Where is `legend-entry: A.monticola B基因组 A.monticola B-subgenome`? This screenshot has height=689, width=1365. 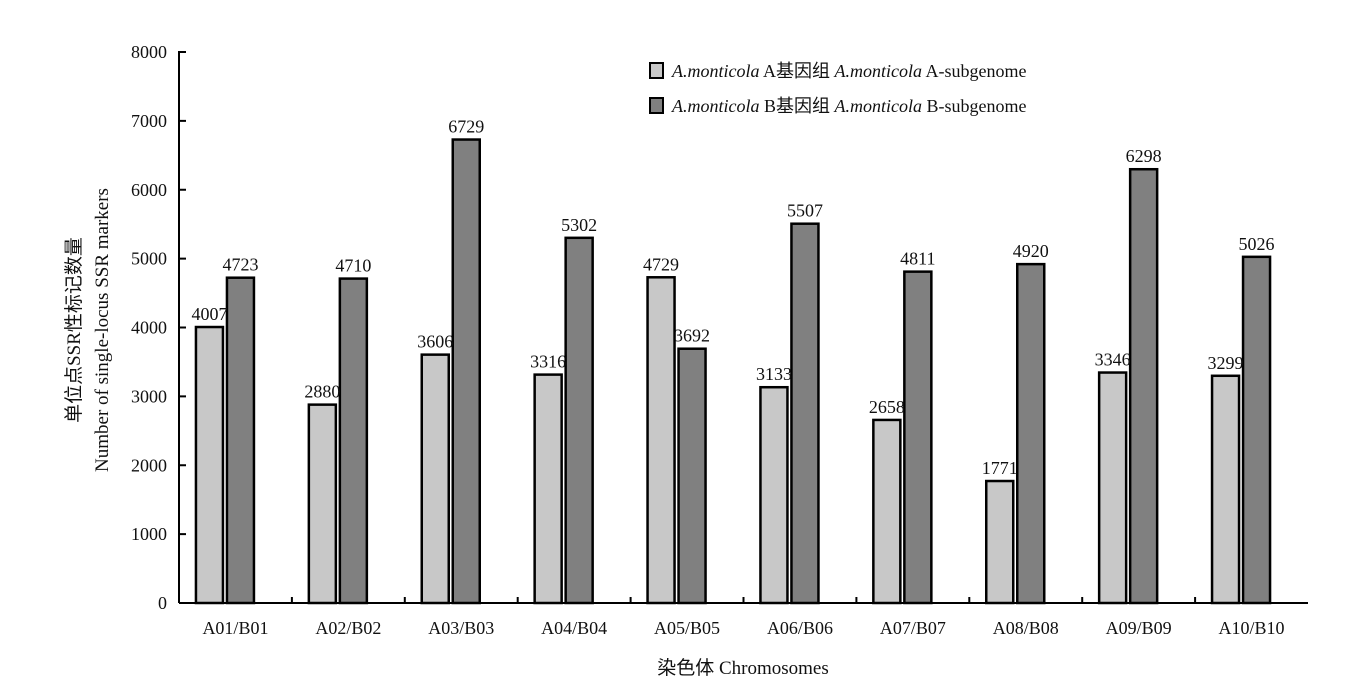
legend-entry: A.monticola B基因组 A.monticola B-subgenome is located at coordinates (849, 106).